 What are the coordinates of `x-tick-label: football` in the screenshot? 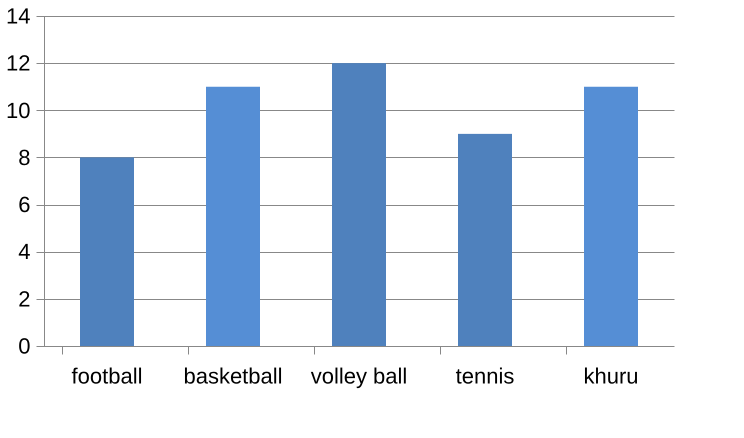 It's located at (107, 376).